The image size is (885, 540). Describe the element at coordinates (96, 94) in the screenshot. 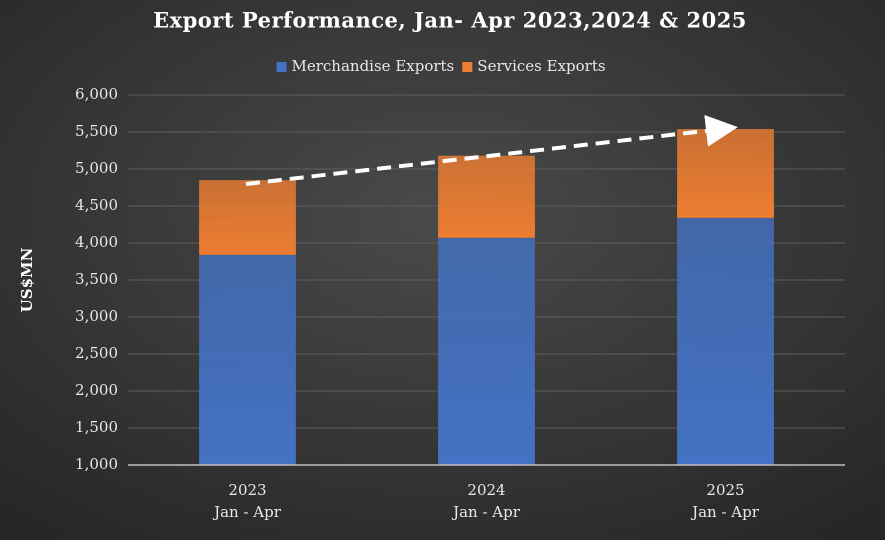

I see `y-tick-label: 6,000` at that location.